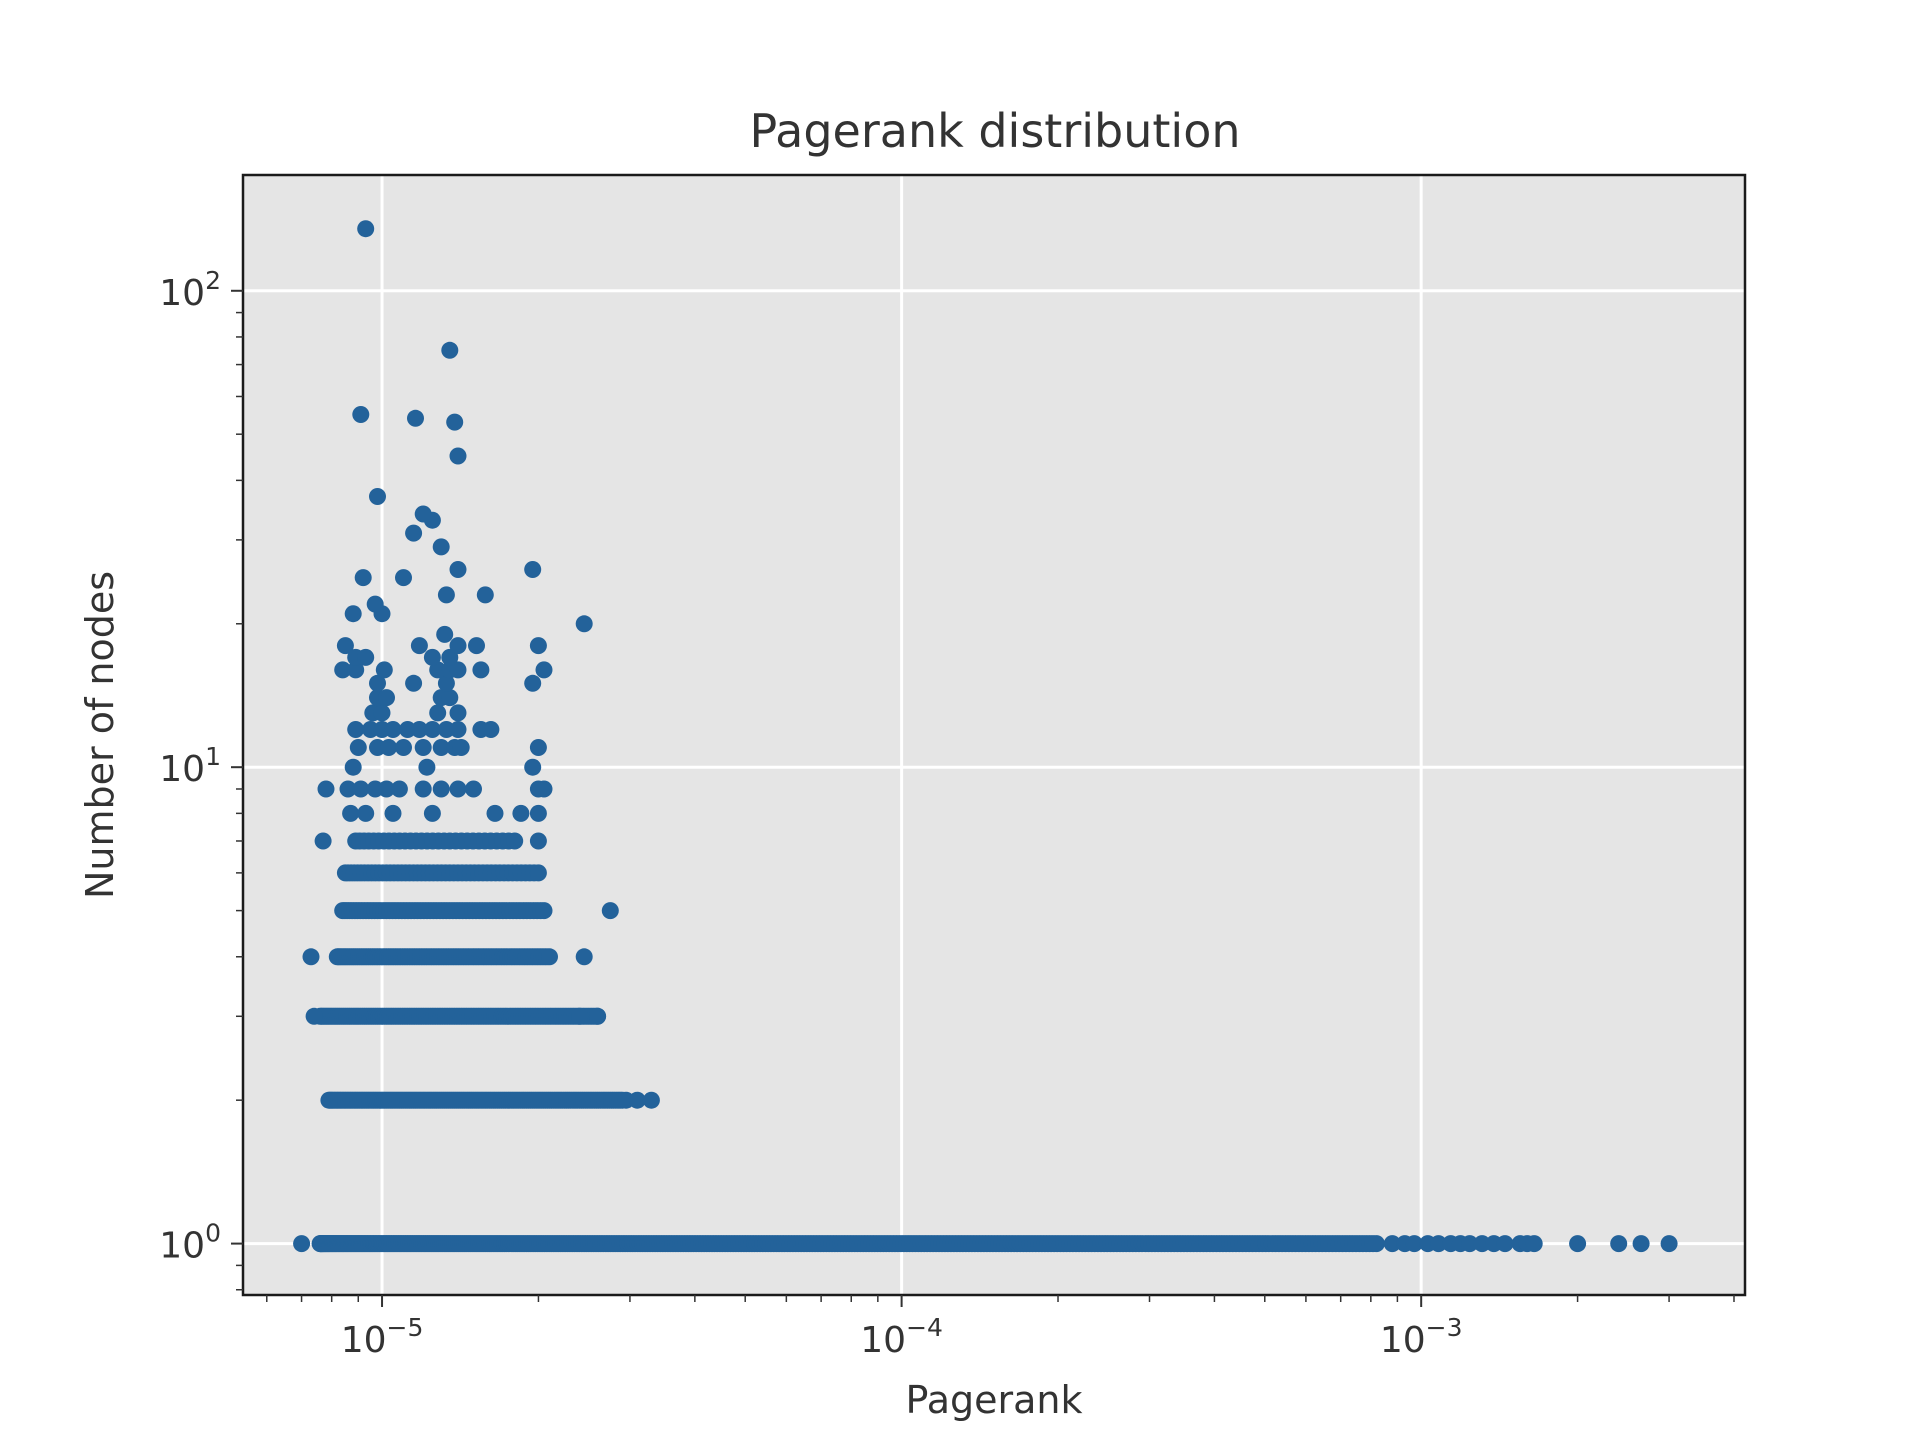 The width and height of the screenshot is (1920, 1440). I want to click on y-tick-label: 10⁰, so click(190, 1243).